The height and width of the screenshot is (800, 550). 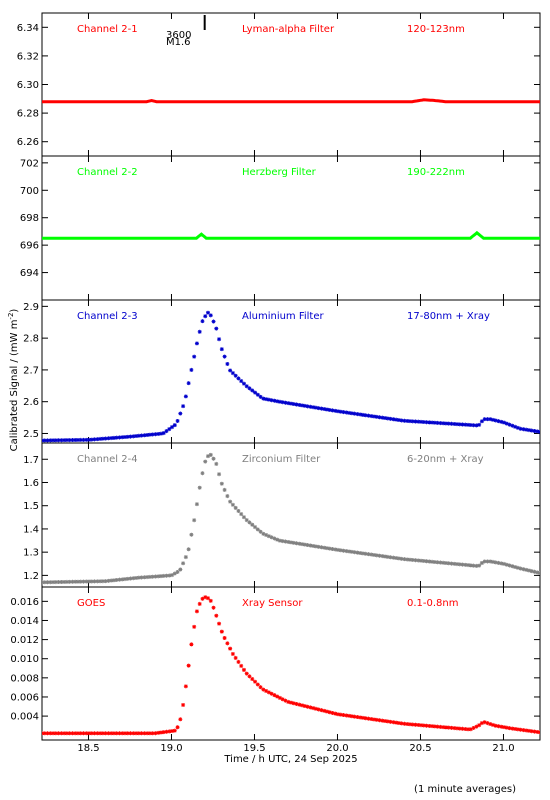 What do you see at coordinates (29, 191) in the screenshot?
I see `y-tick-label: 700` at bounding box center [29, 191].